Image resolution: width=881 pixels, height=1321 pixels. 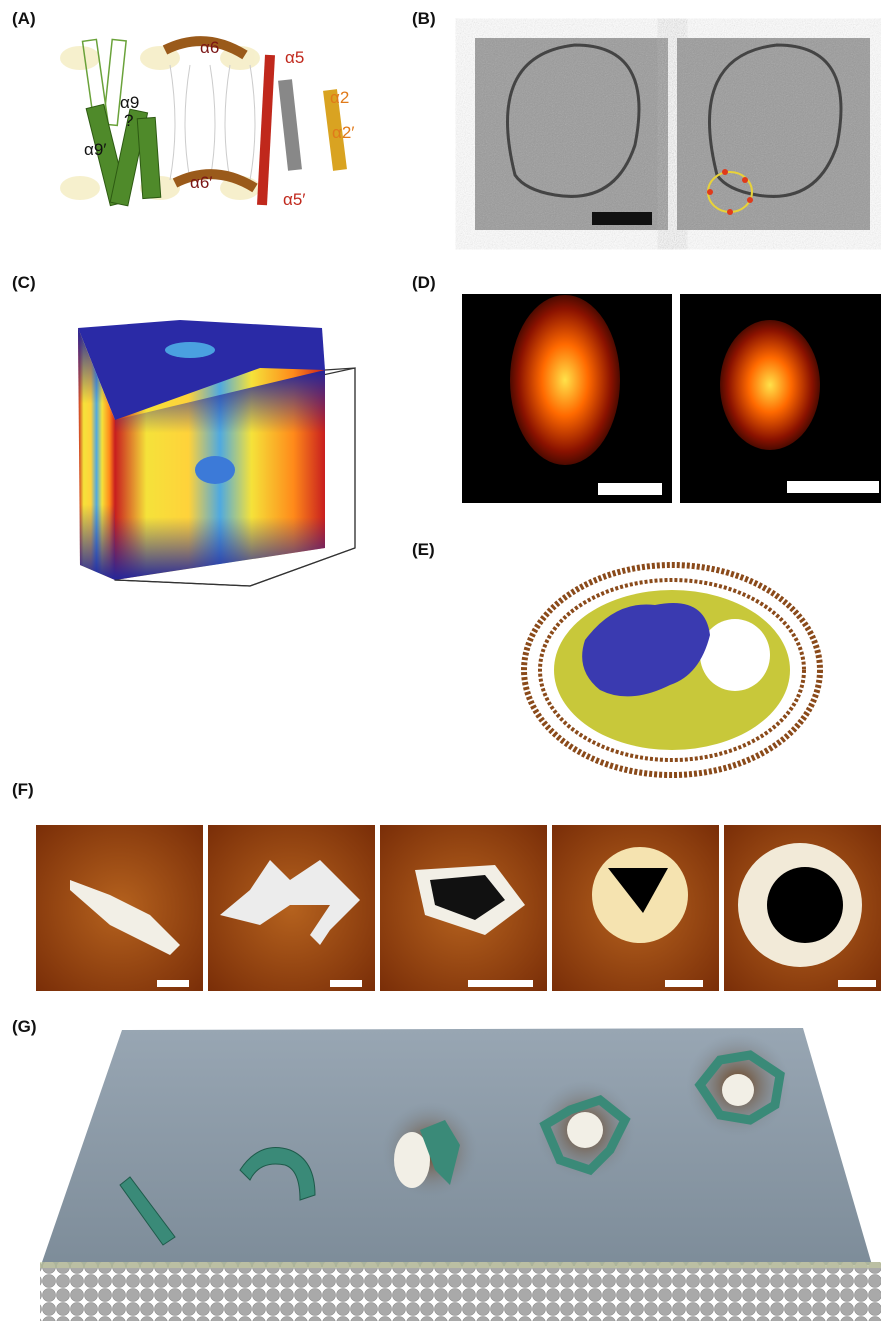 What do you see at coordinates (95, 149) in the screenshot?
I see `helix-label: α9′` at bounding box center [95, 149].